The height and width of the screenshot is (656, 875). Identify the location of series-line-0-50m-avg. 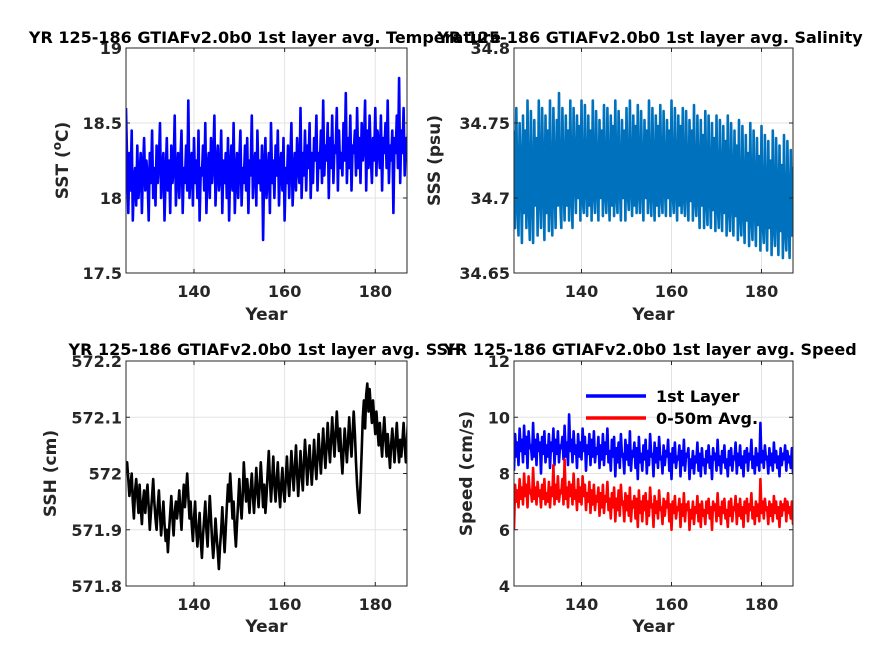
(653, 495).